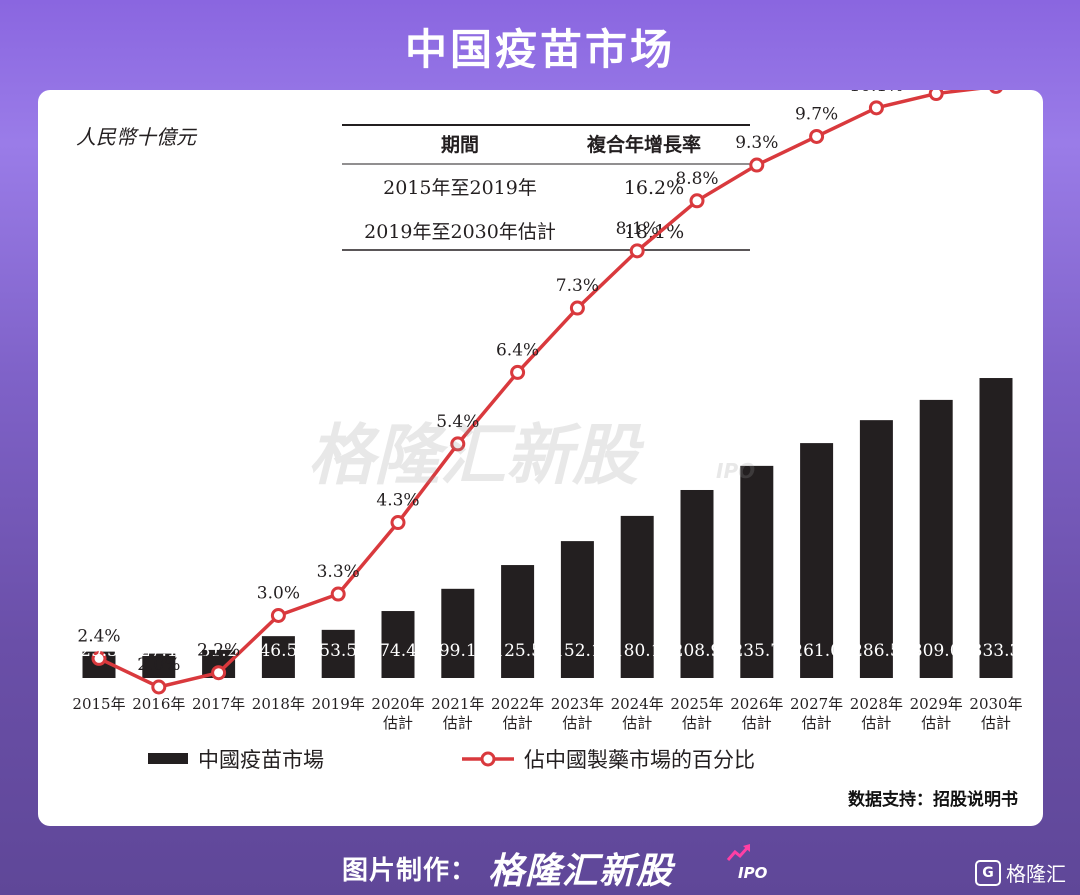 This screenshot has height=895, width=1080. Describe the element at coordinates (338, 704) in the screenshot. I see `x-tick-label: 2019年` at that location.